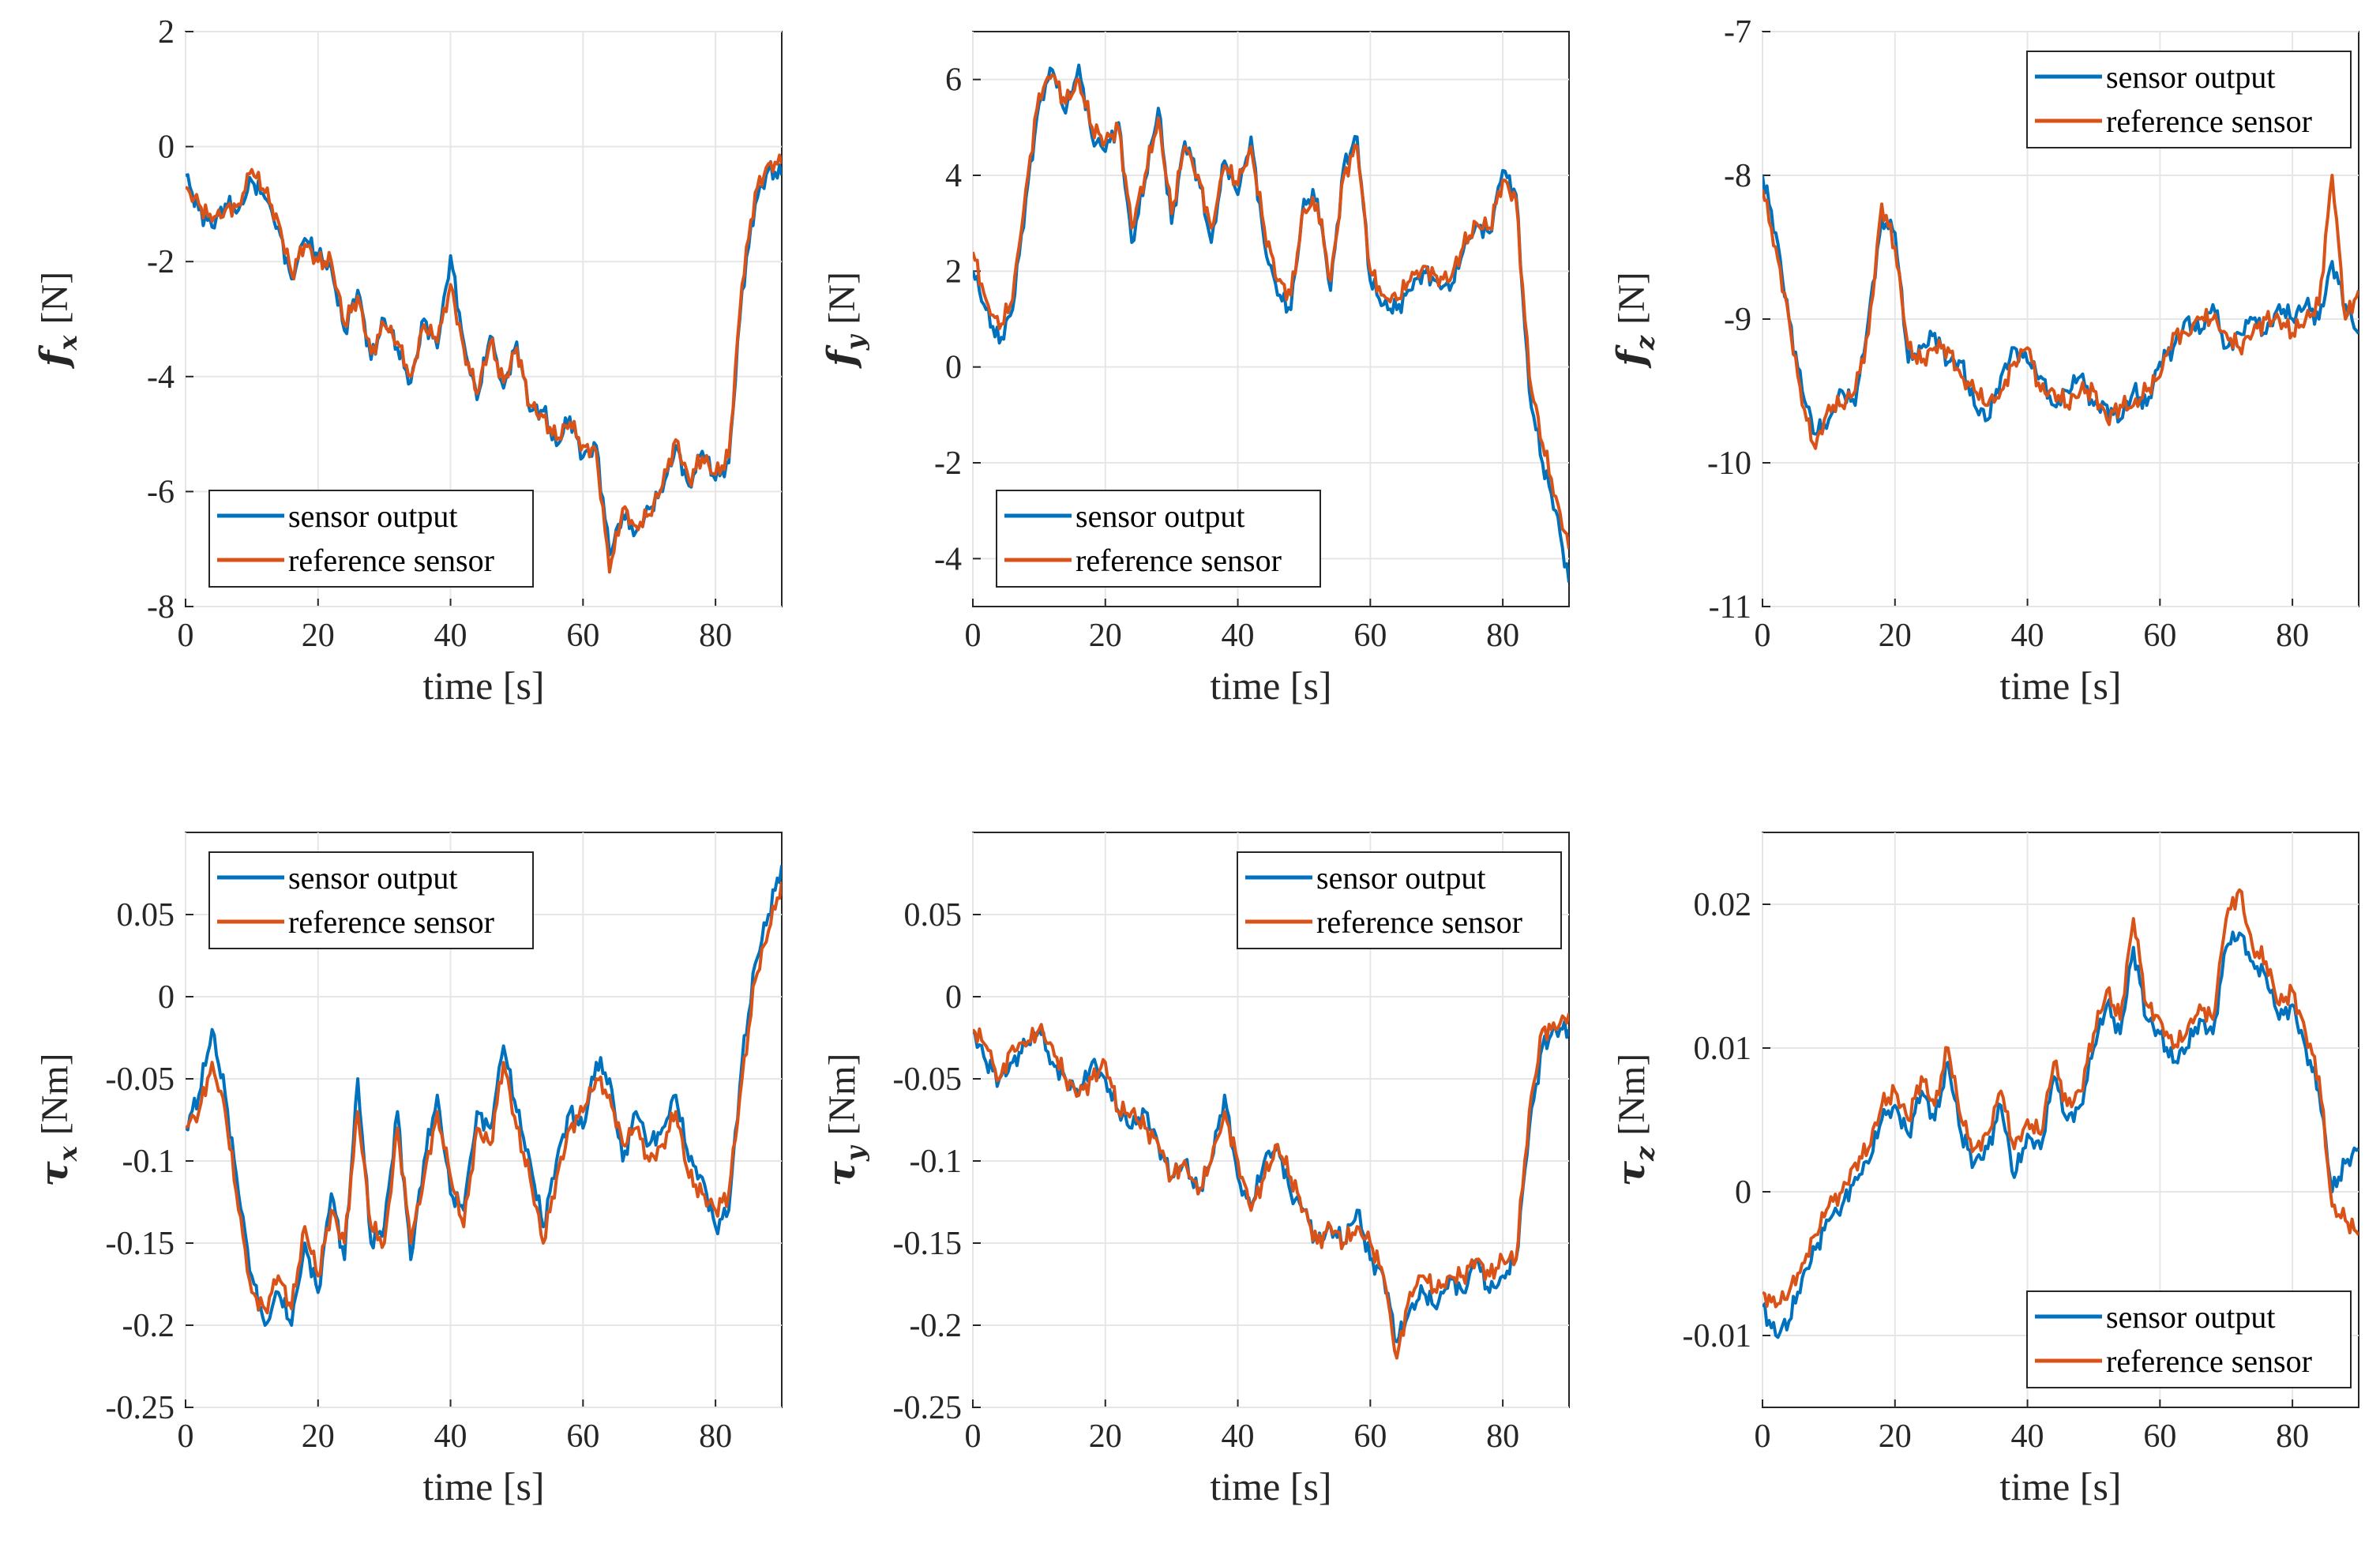  Describe the element at coordinates (948, 559) in the screenshot. I see `y-tick-label: -4` at that location.